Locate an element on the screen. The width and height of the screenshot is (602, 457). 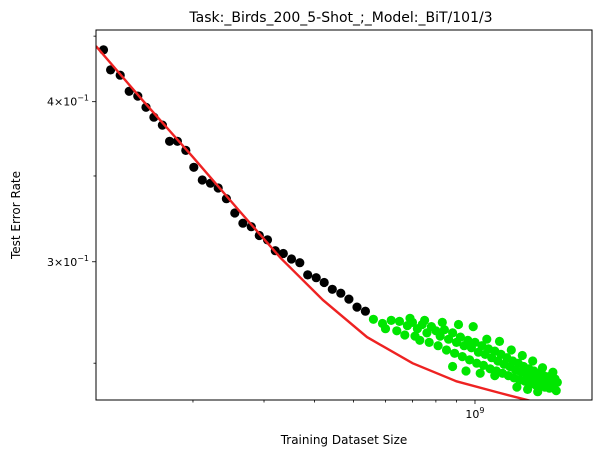
x-tick-label-0: 109 is located at coordinates (474, 413).